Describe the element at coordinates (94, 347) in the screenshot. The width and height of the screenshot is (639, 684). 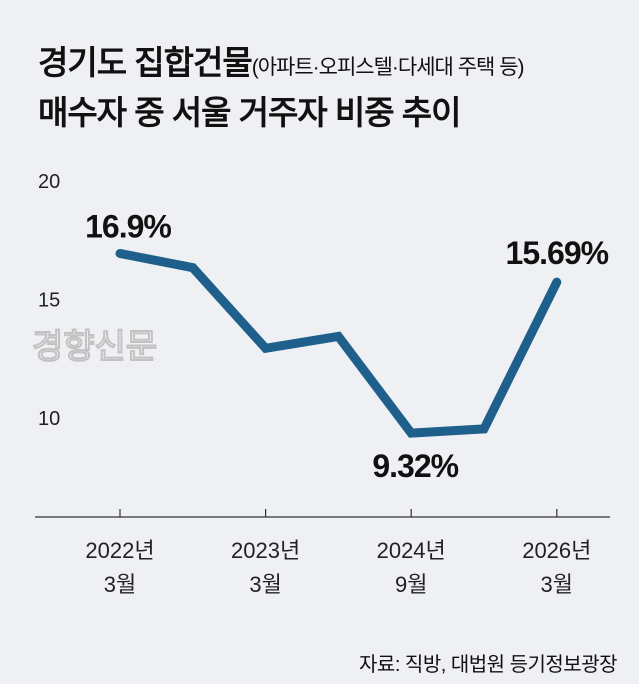
I see `watermark: 경향신문` at that location.